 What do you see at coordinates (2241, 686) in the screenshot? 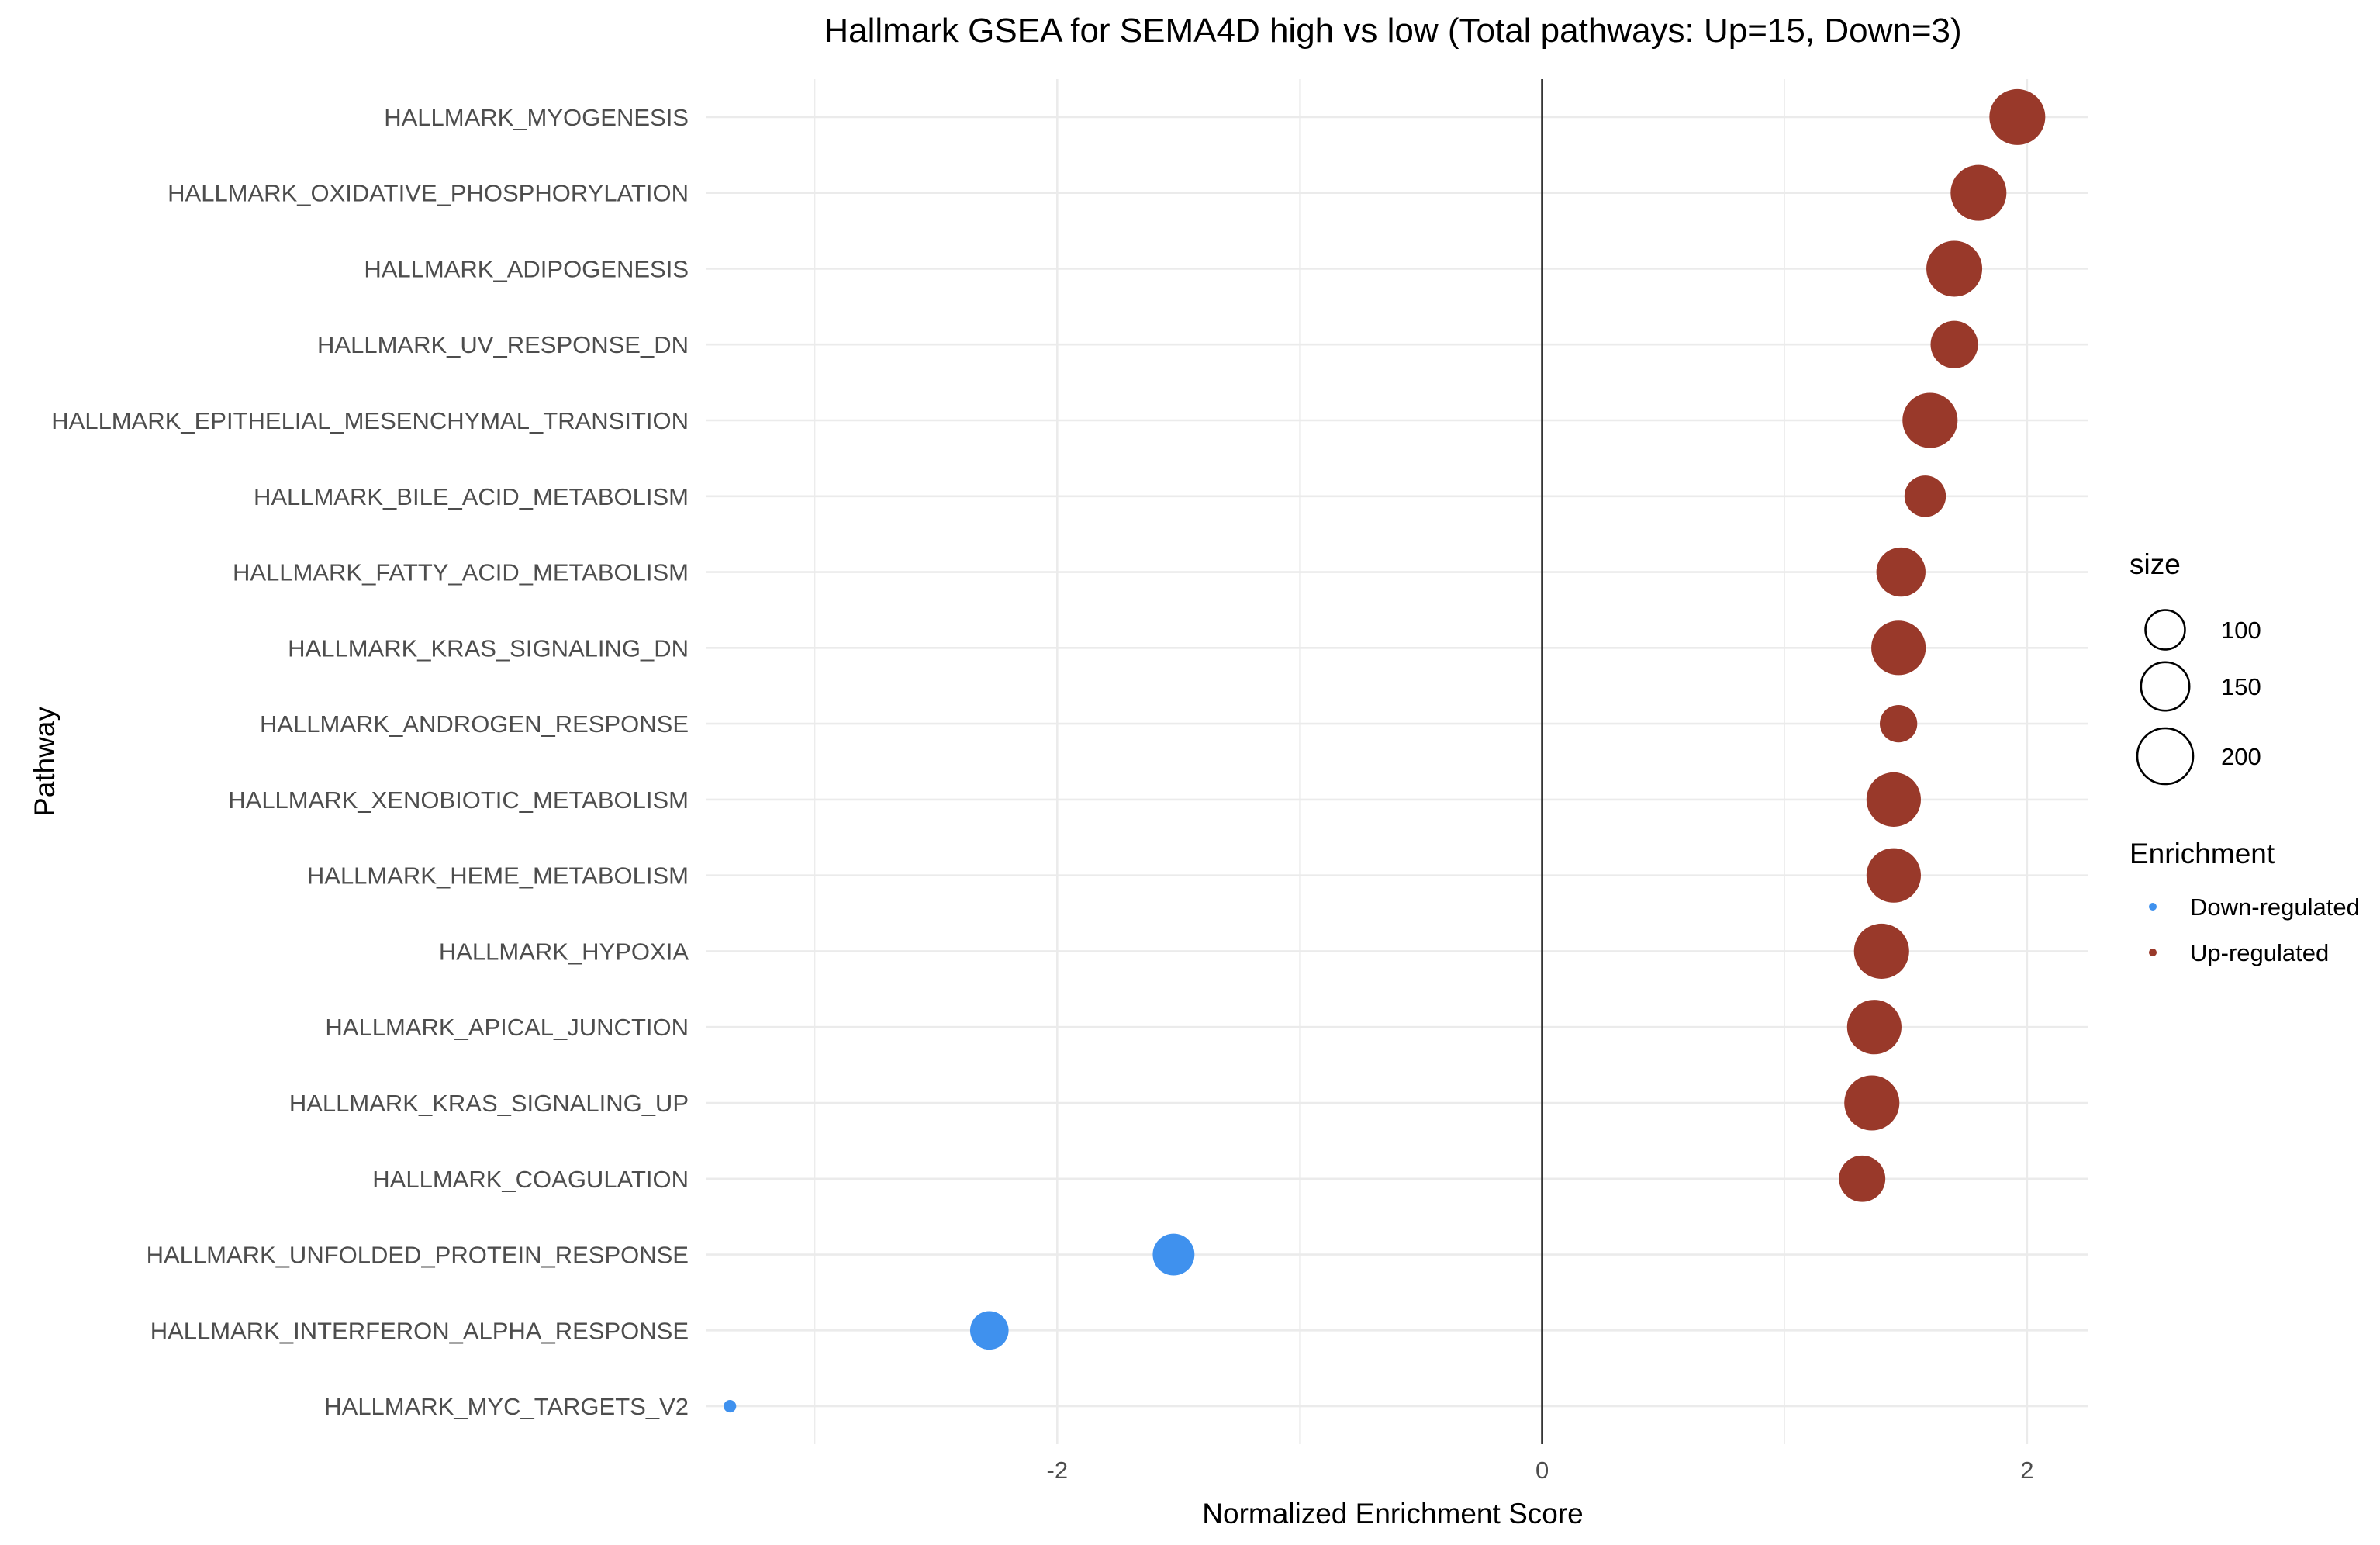
I see `size-legend-label-150: 150` at bounding box center [2241, 686].